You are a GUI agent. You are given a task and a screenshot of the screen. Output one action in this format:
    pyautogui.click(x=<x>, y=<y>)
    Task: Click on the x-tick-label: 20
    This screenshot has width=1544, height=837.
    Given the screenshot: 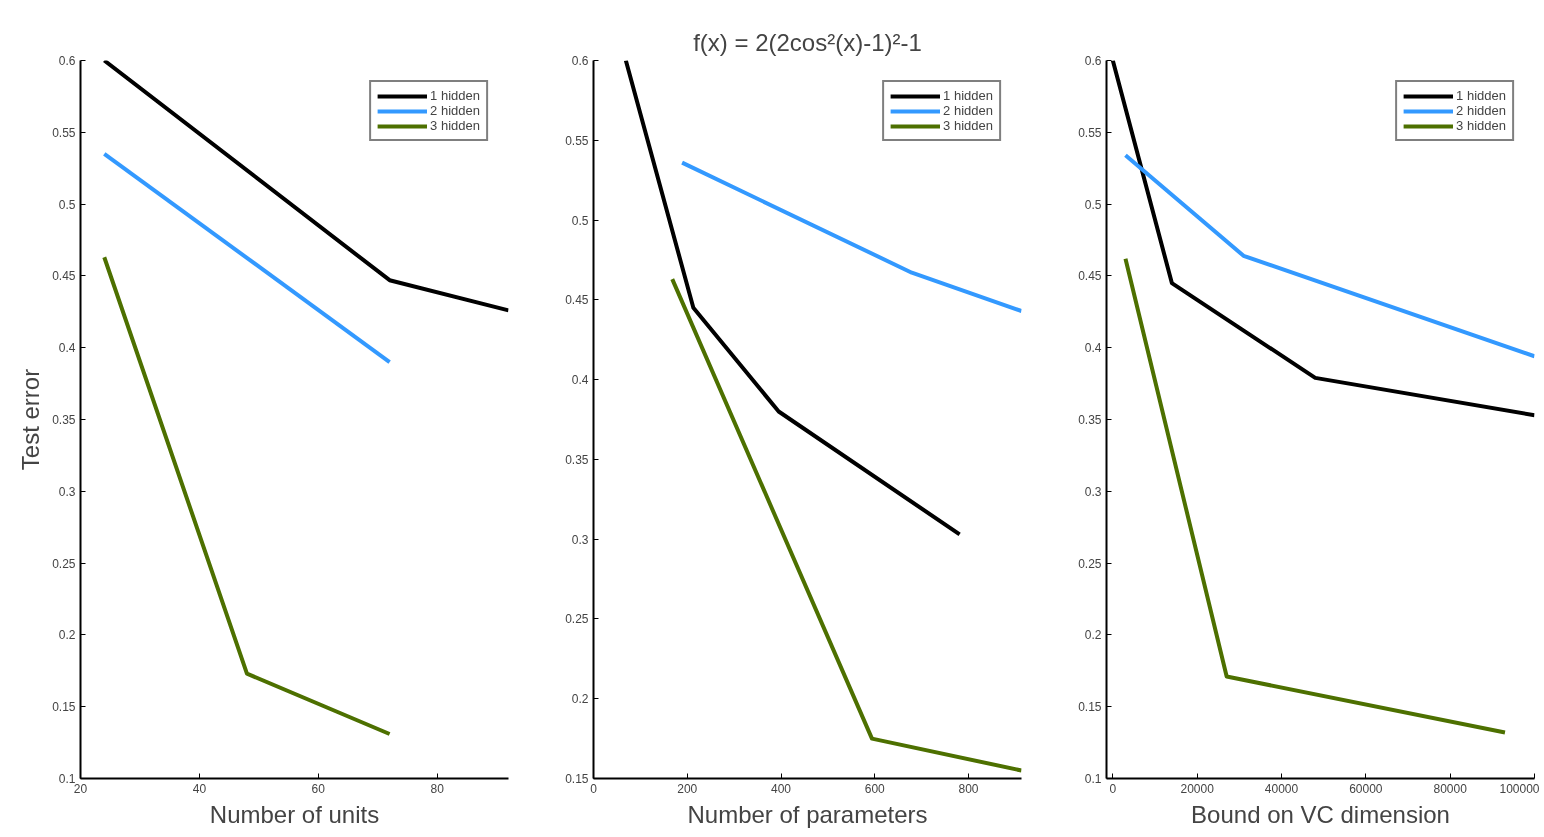 What is the action you would take?
    pyautogui.click(x=80, y=788)
    